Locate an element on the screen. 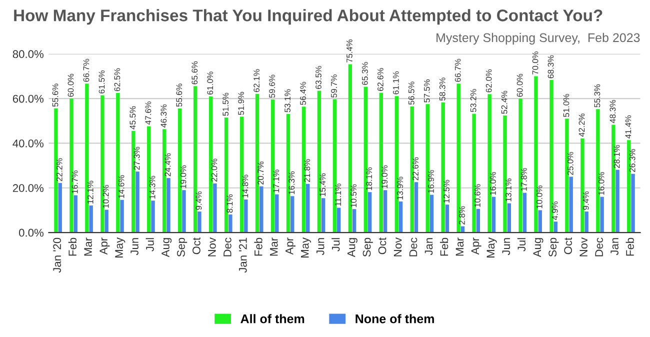 This screenshot has width=650, height=337. data-label: 22.0% is located at coordinates (214, 170).